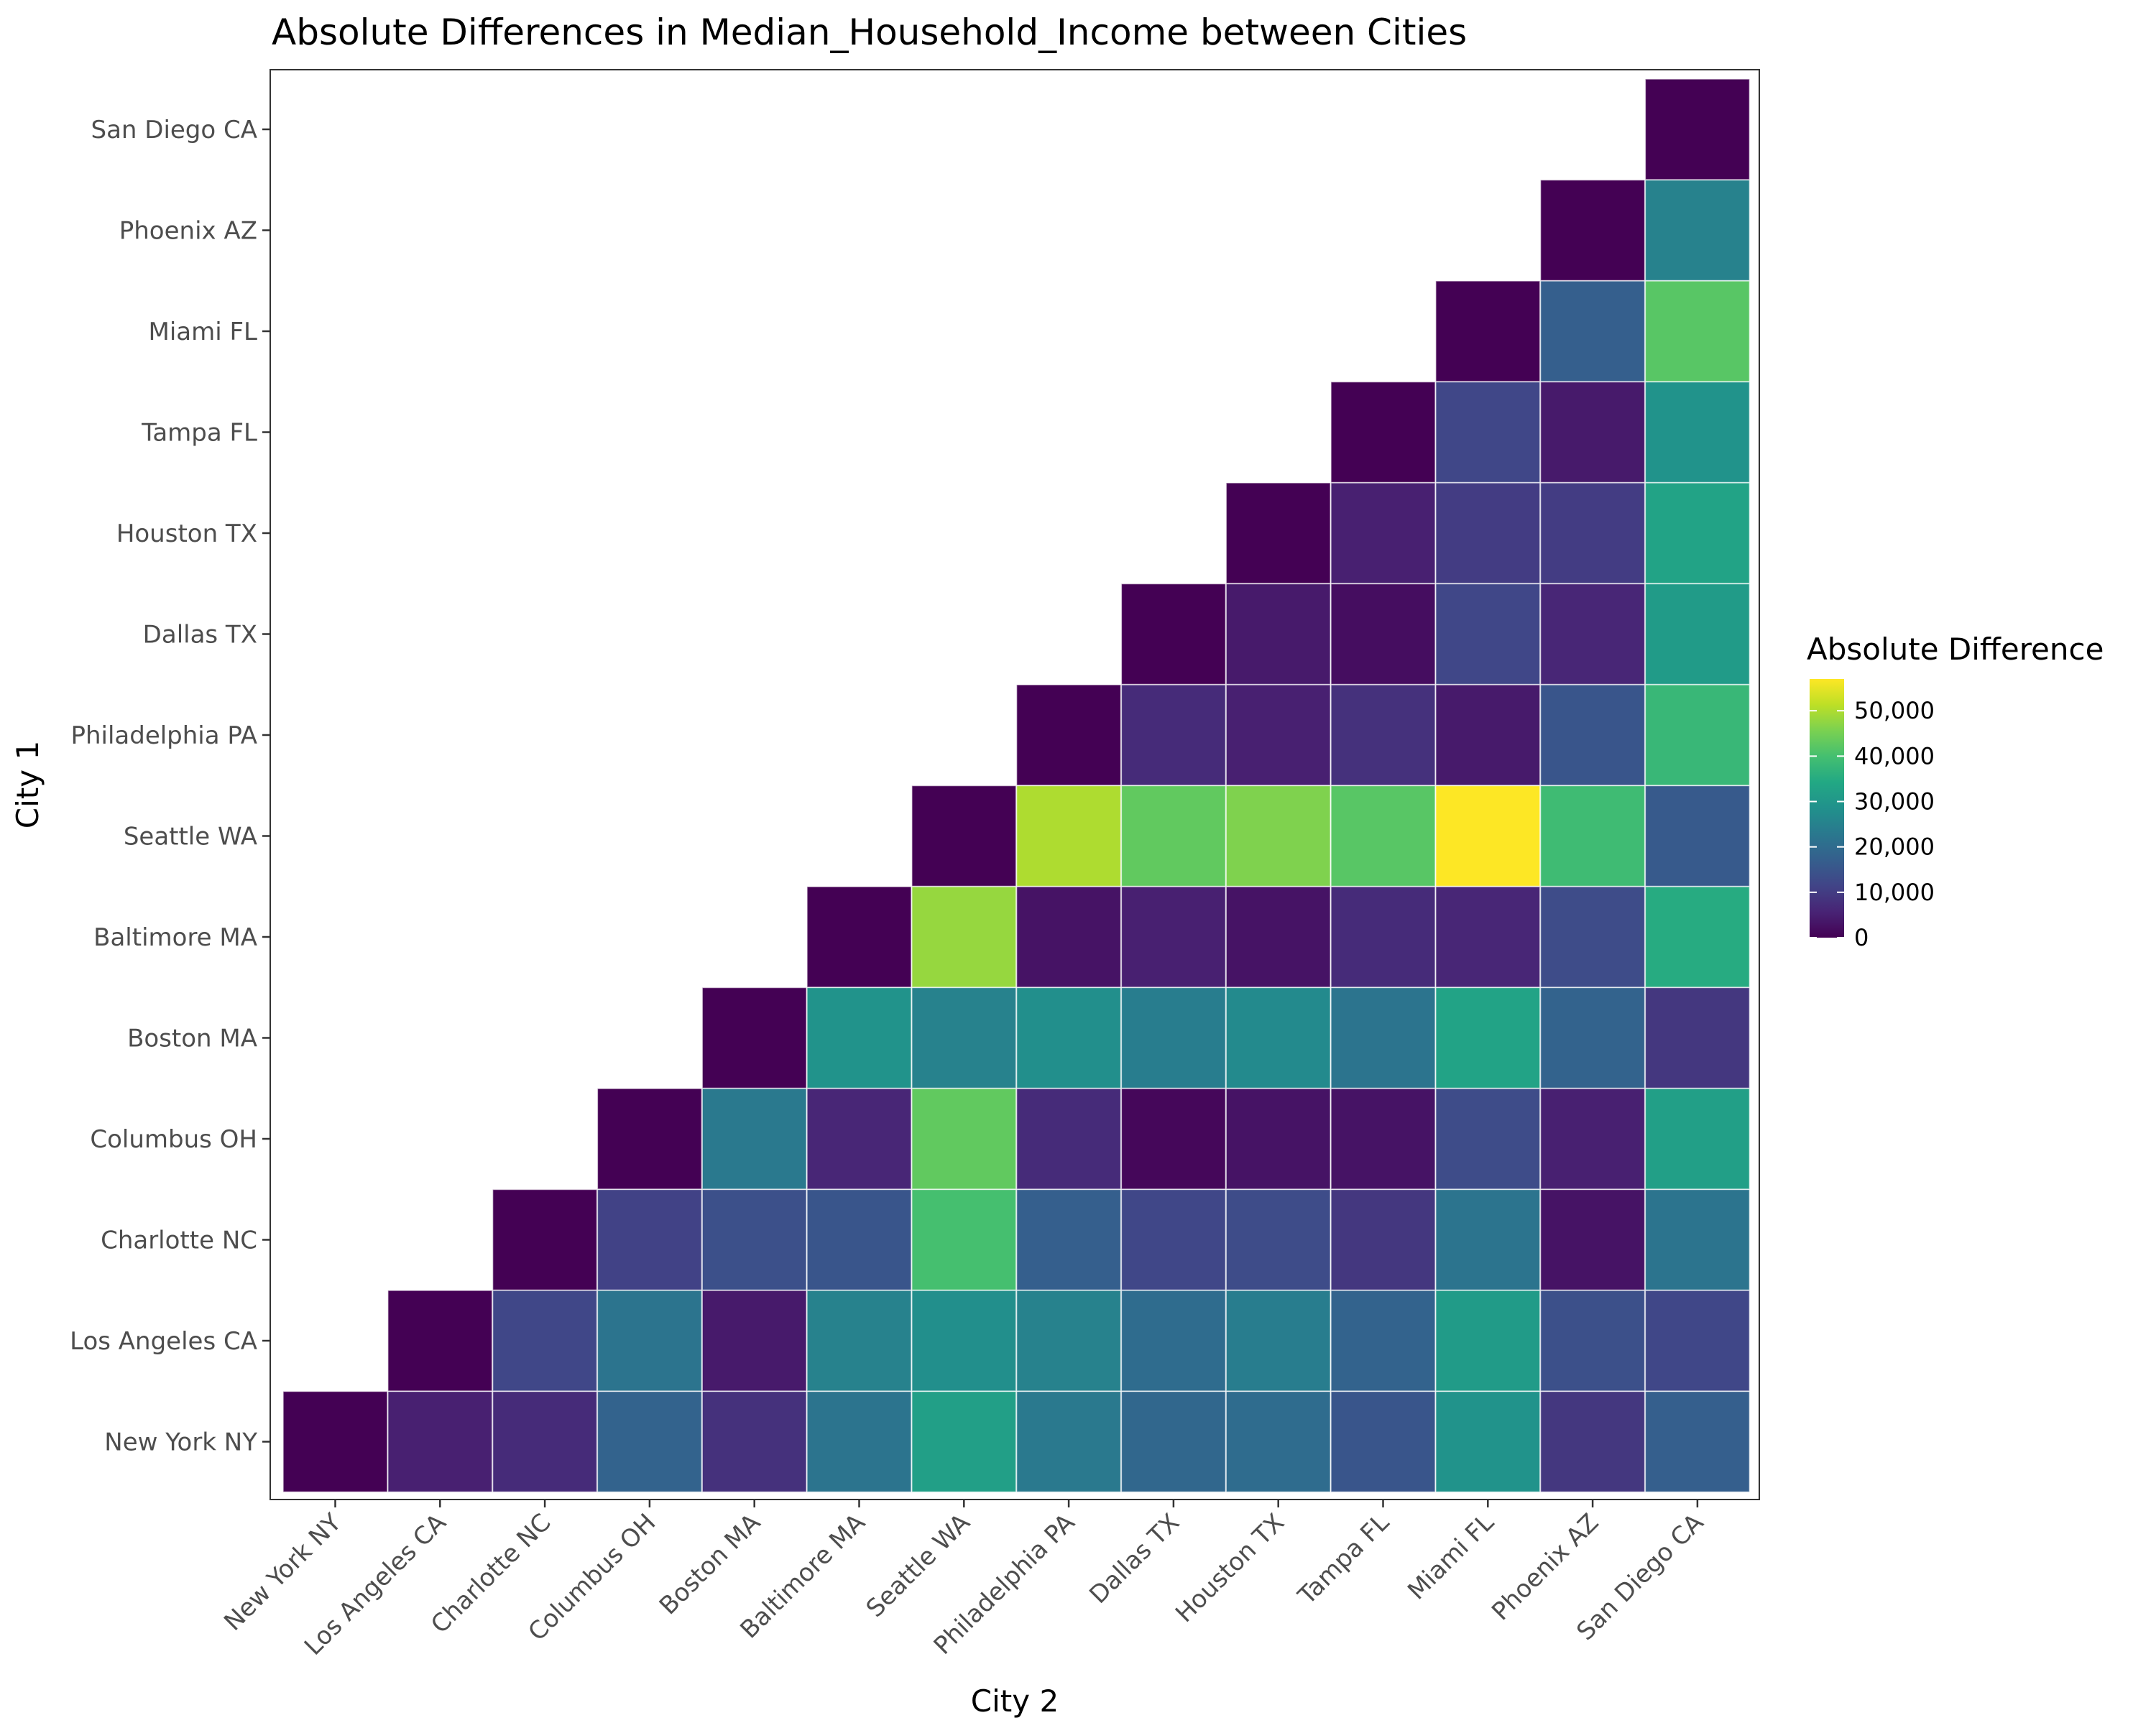 Image resolution: width=2156 pixels, height=1728 pixels. I want to click on legend-tick-label: 0, so click(1861, 938).